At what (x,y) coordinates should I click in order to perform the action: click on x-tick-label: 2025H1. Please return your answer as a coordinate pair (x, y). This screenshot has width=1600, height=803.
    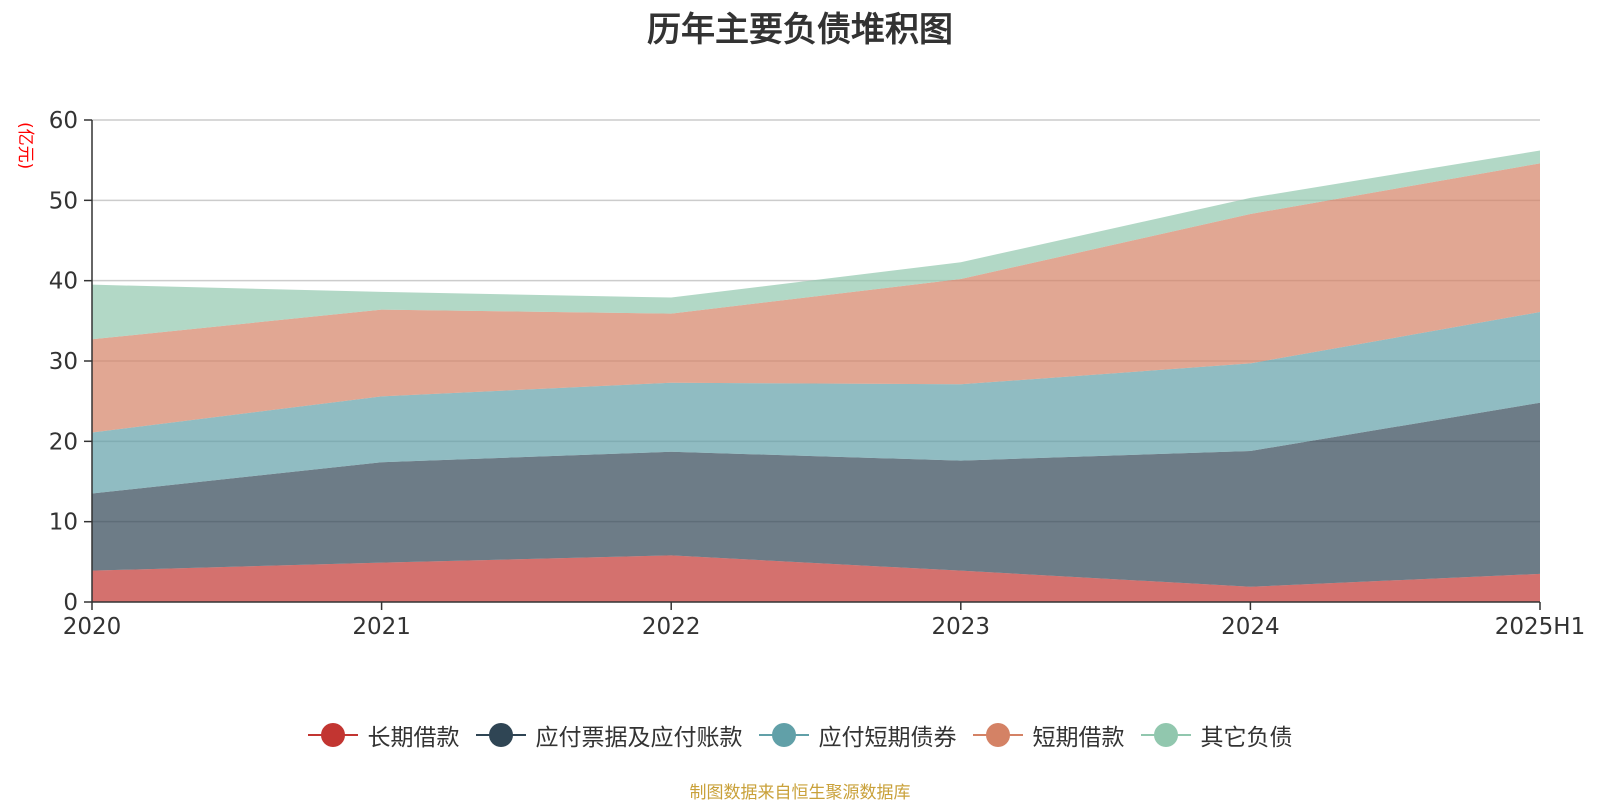
    Looking at the image, I should click on (1540, 627).